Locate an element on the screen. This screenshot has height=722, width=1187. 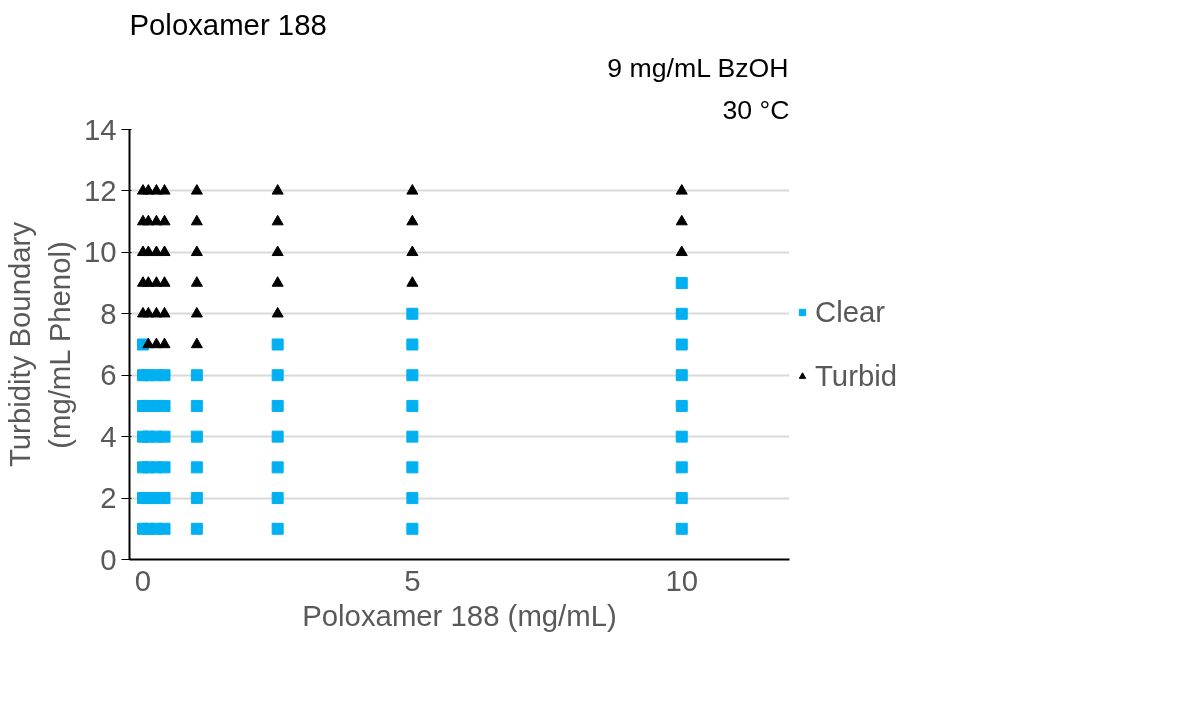
legend-label: Clear is located at coordinates (850, 312).